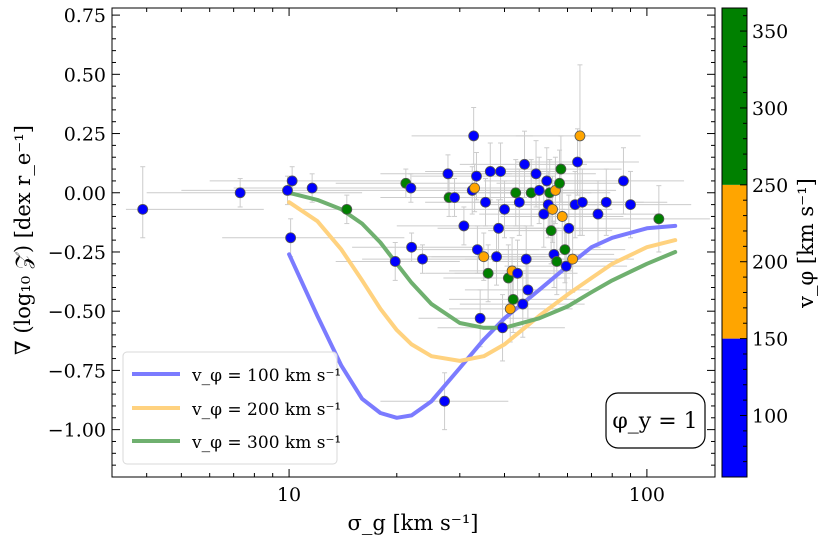  I want to click on colorbar-tick-label: 350, so click(770, 32).